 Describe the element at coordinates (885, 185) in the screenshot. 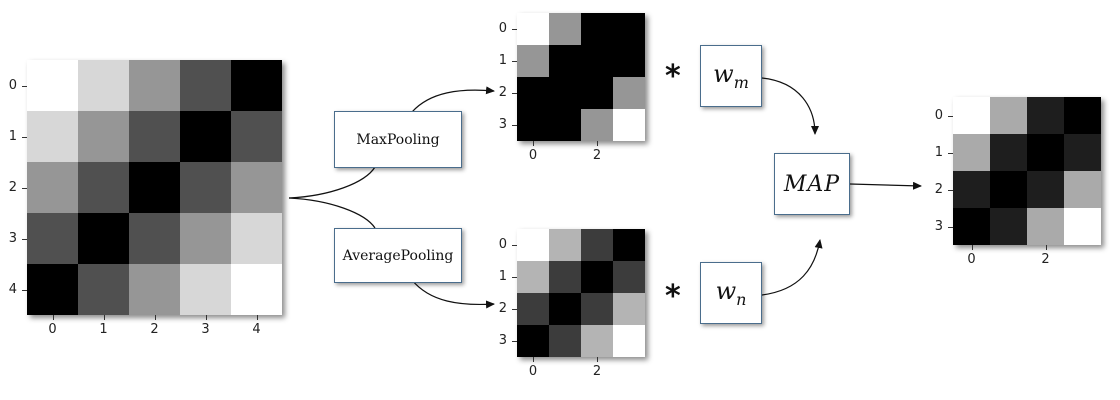

I see `map-to-output-arrow` at that location.